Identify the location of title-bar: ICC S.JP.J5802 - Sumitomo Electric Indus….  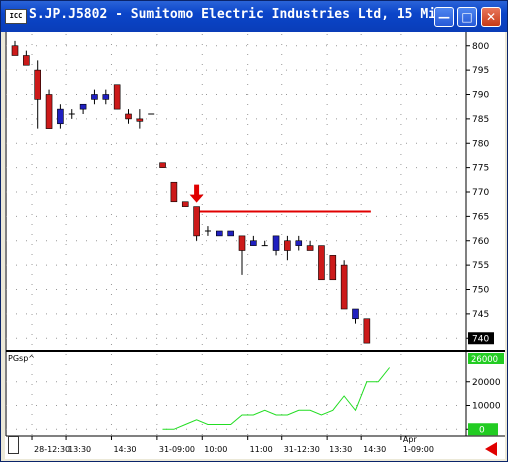
(254, 16).